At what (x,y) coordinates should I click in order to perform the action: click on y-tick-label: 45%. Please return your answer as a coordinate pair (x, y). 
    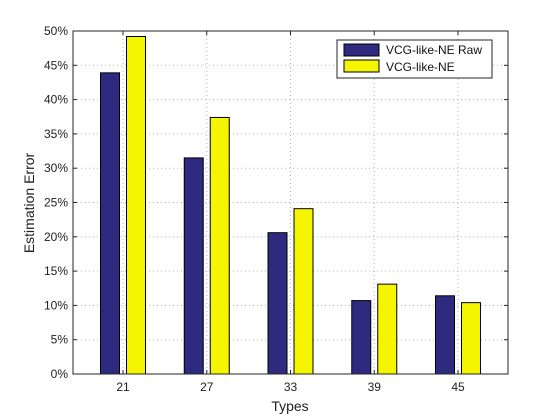
    Looking at the image, I should click on (56, 65).